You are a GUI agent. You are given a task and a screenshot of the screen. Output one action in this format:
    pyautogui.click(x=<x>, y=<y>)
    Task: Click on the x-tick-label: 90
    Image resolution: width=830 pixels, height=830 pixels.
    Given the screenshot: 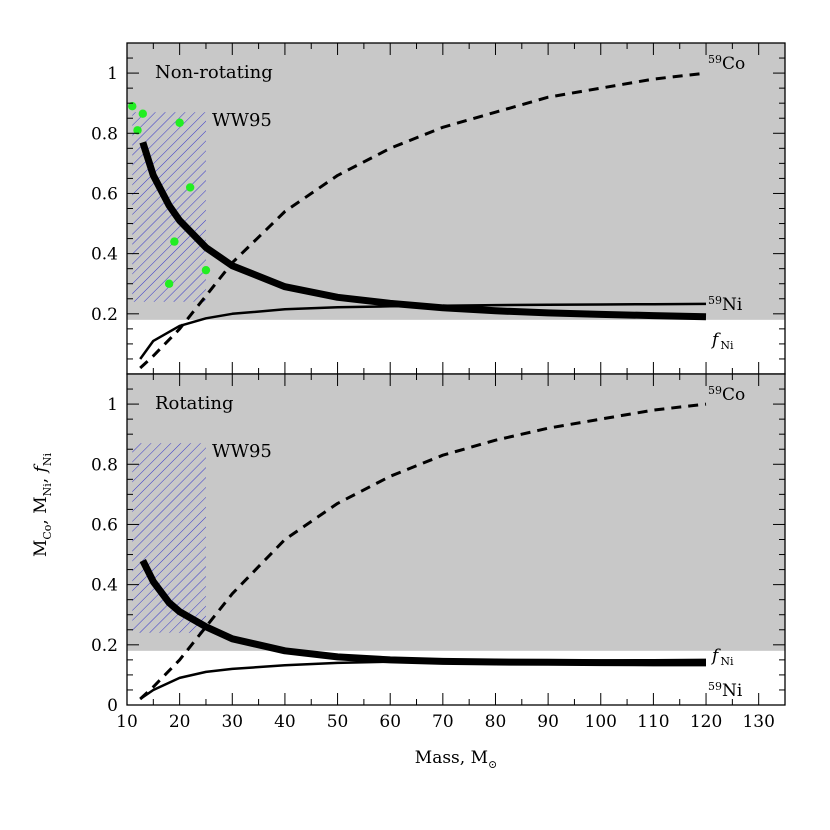 What is the action you would take?
    pyautogui.click(x=548, y=722)
    